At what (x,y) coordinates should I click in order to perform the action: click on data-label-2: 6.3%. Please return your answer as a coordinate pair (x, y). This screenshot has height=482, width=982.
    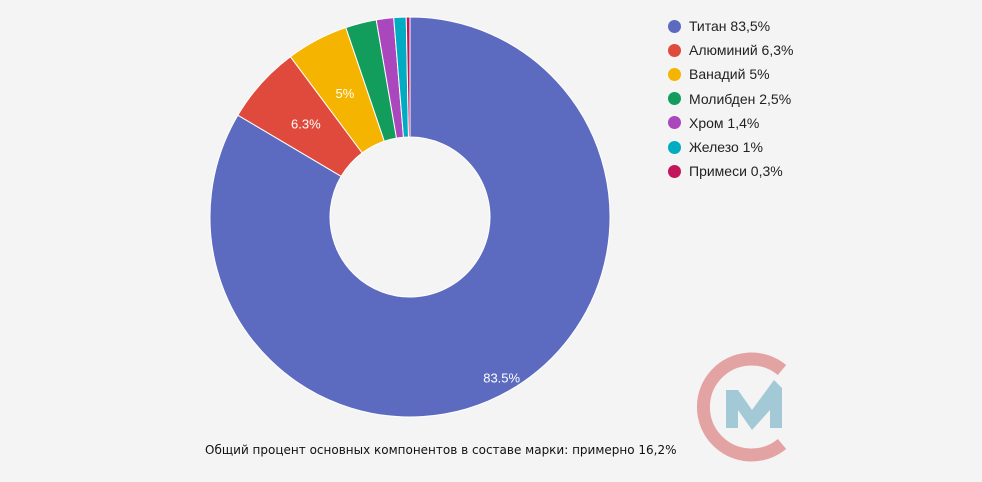
    Looking at the image, I should click on (306, 123).